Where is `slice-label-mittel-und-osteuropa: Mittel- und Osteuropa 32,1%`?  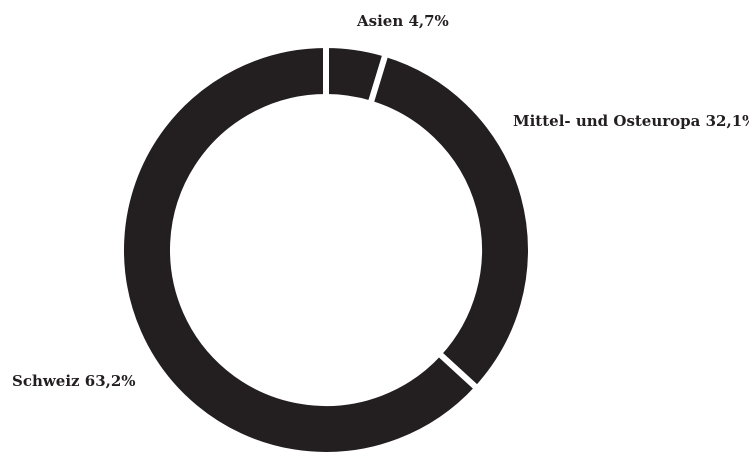
slice-label-mittel-und-osteuropa: Mittel- und Osteuropa 32,1% is located at coordinates (631, 121).